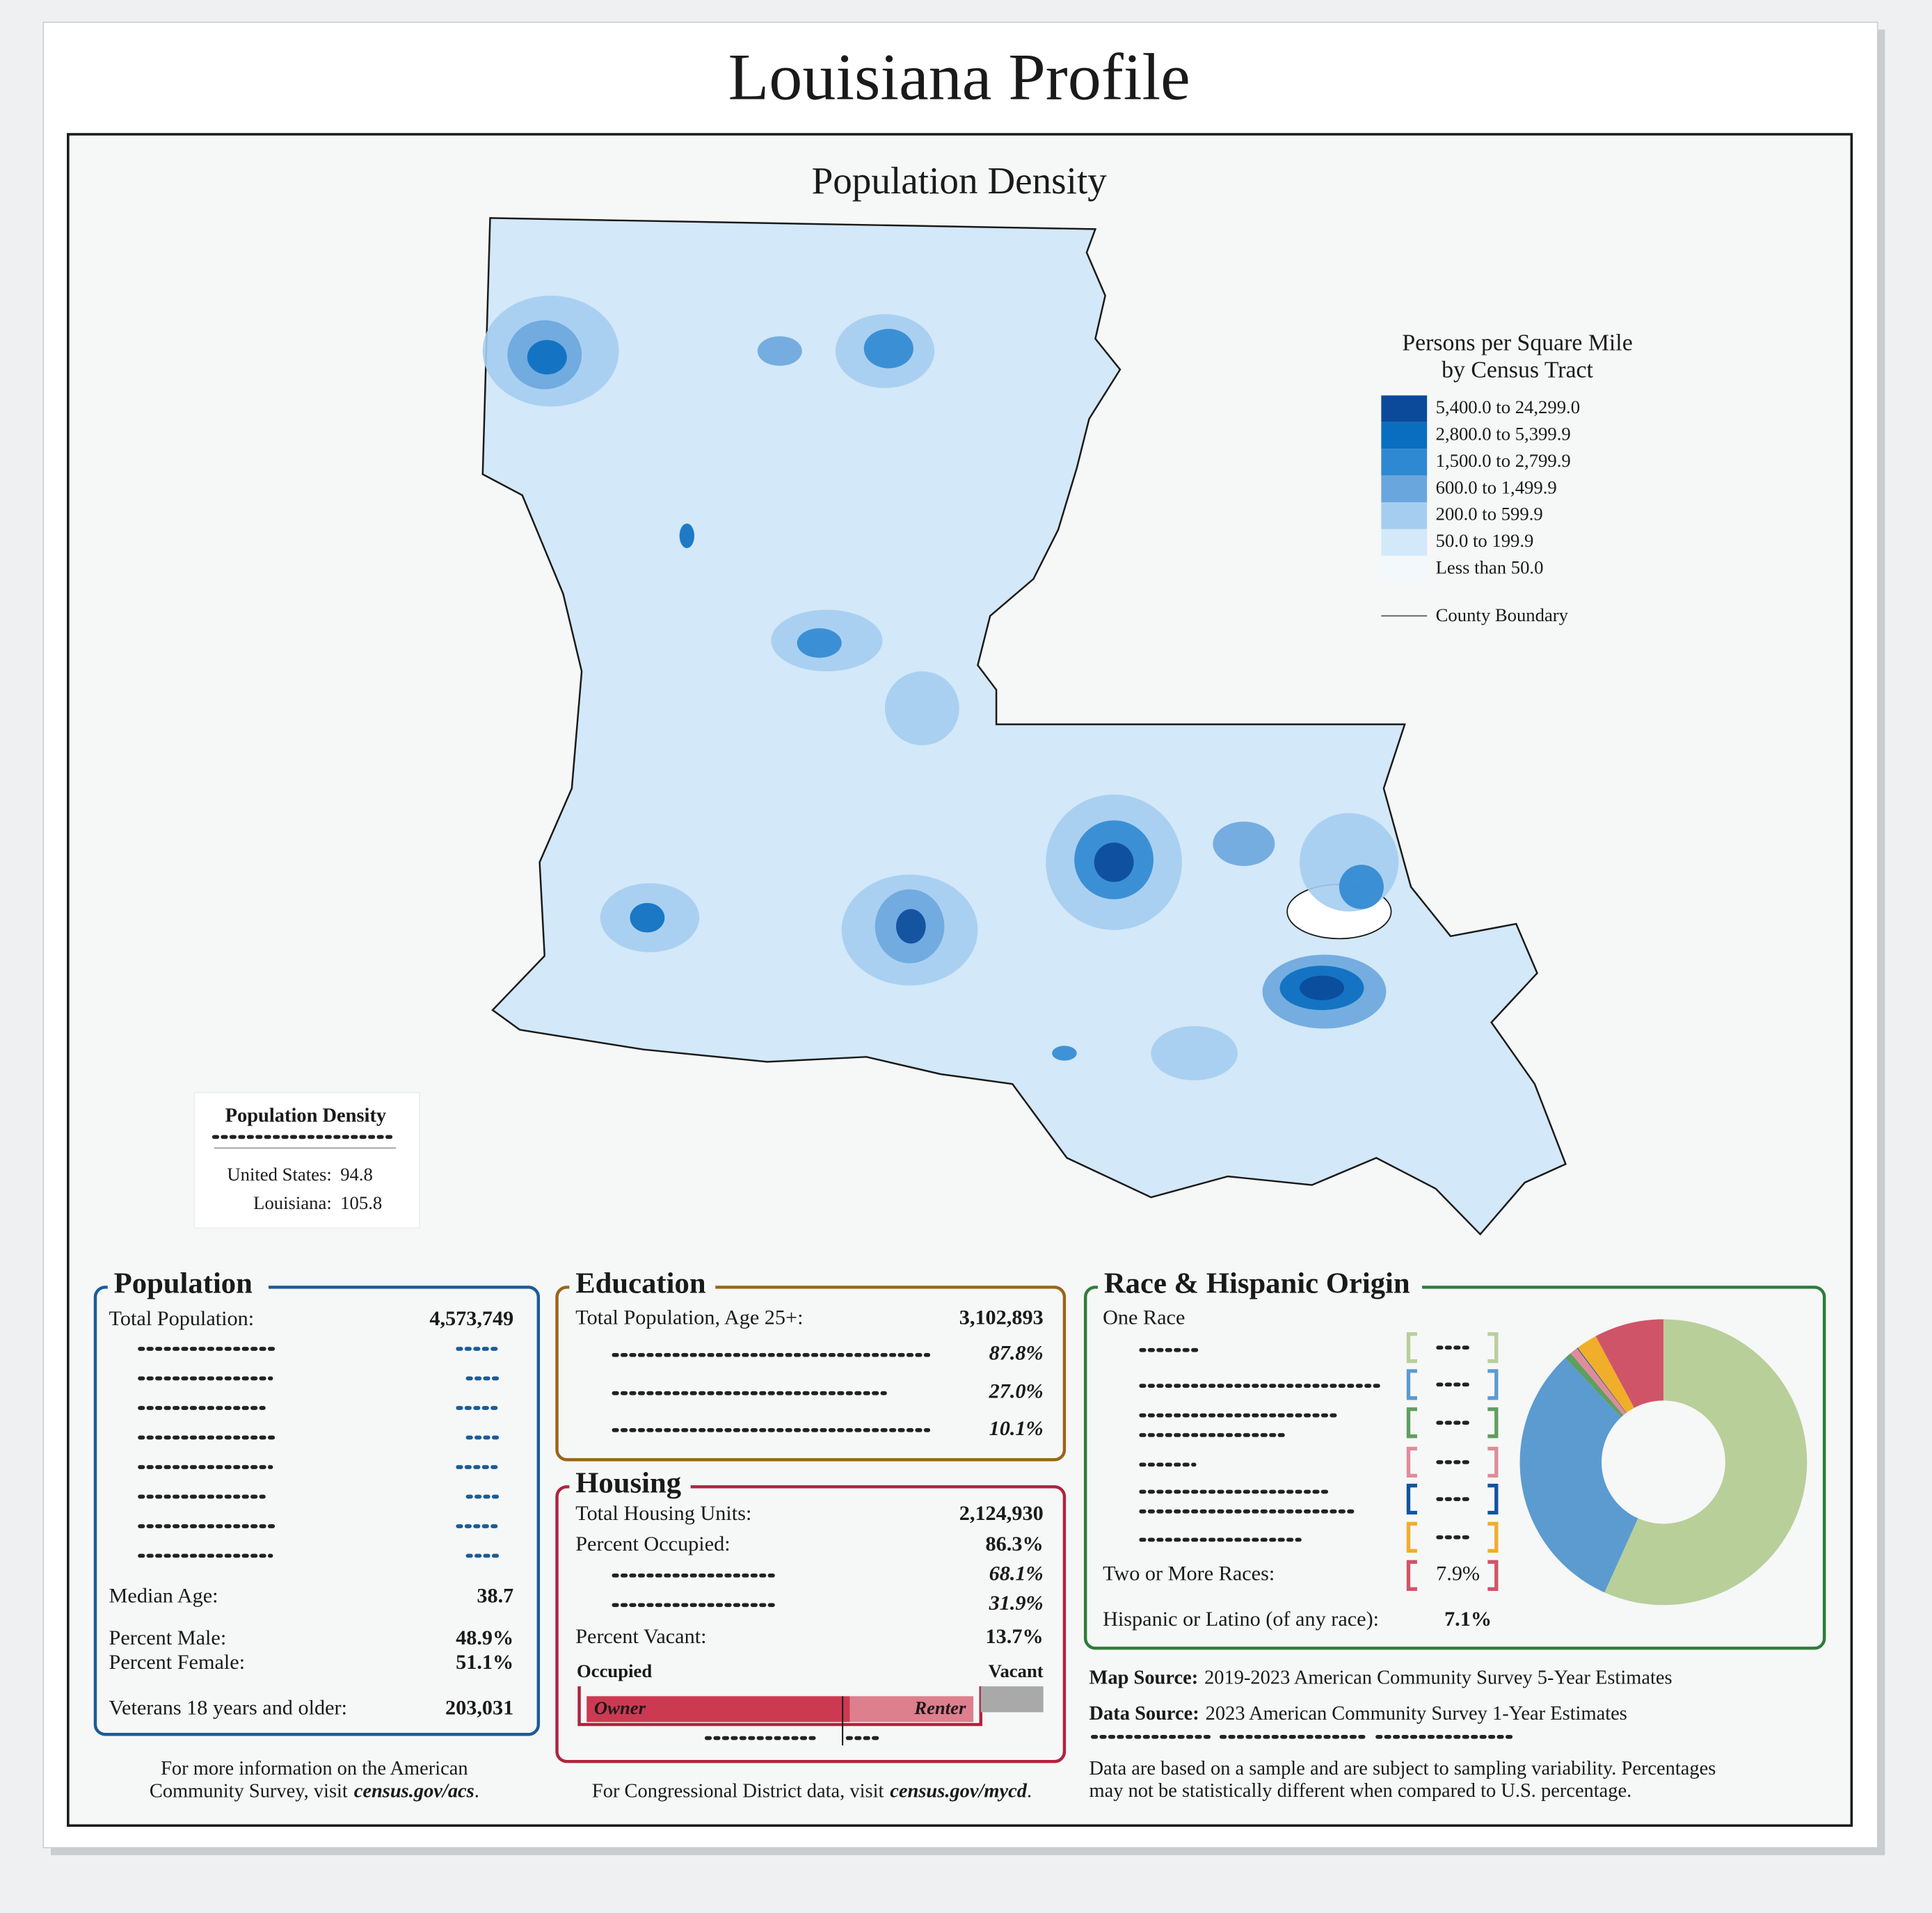 The height and width of the screenshot is (1913, 1932). I want to click on text-part: census.gov/mycd, so click(958, 1791).